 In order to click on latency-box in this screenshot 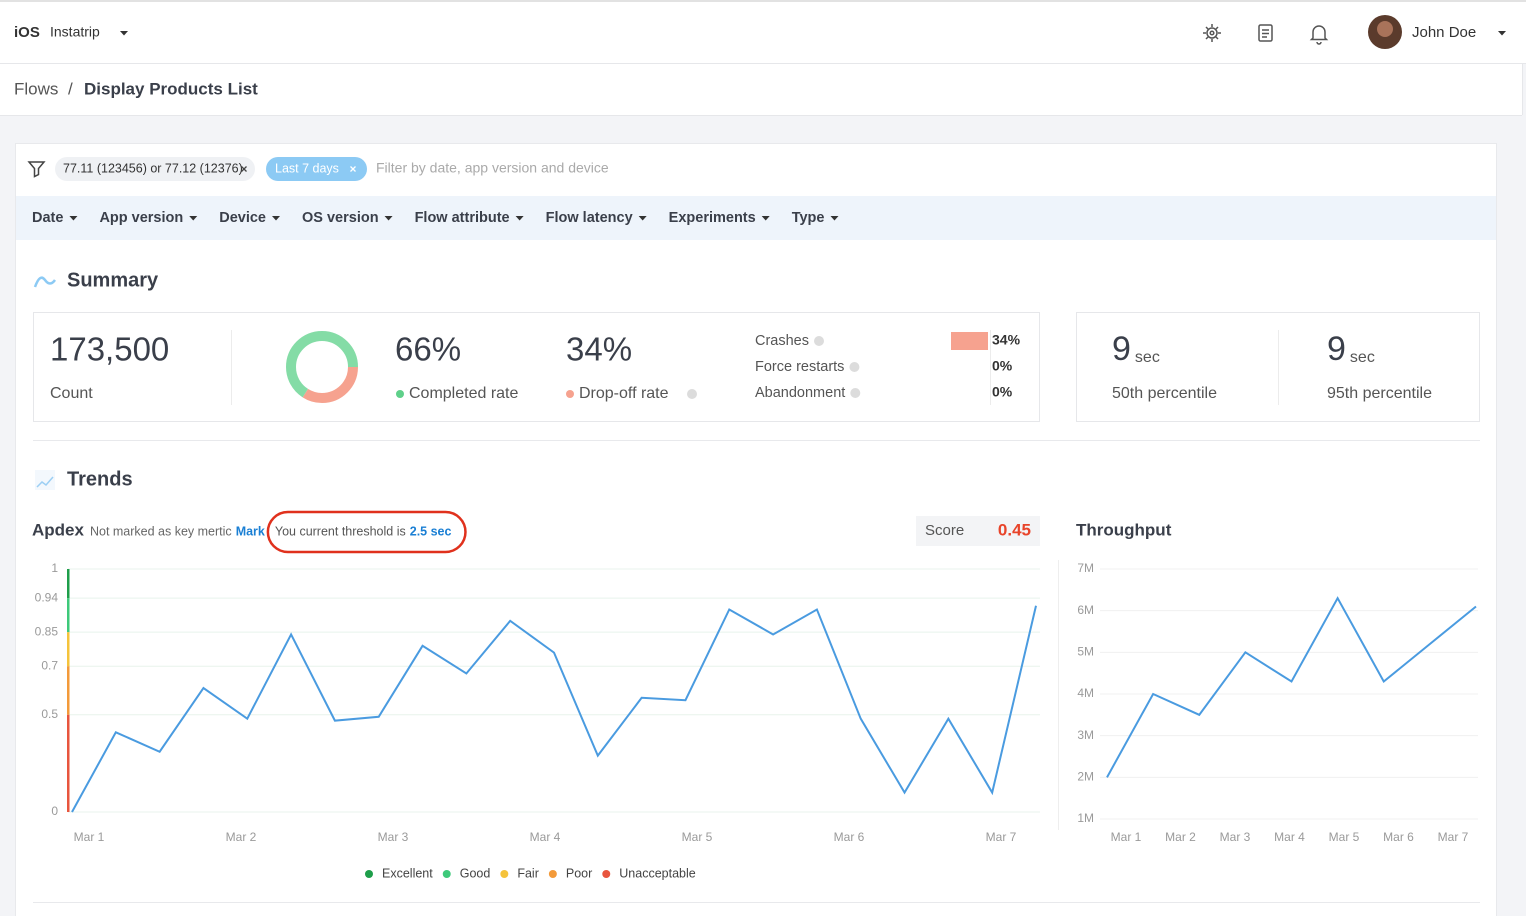, I will do `click(1278, 367)`.